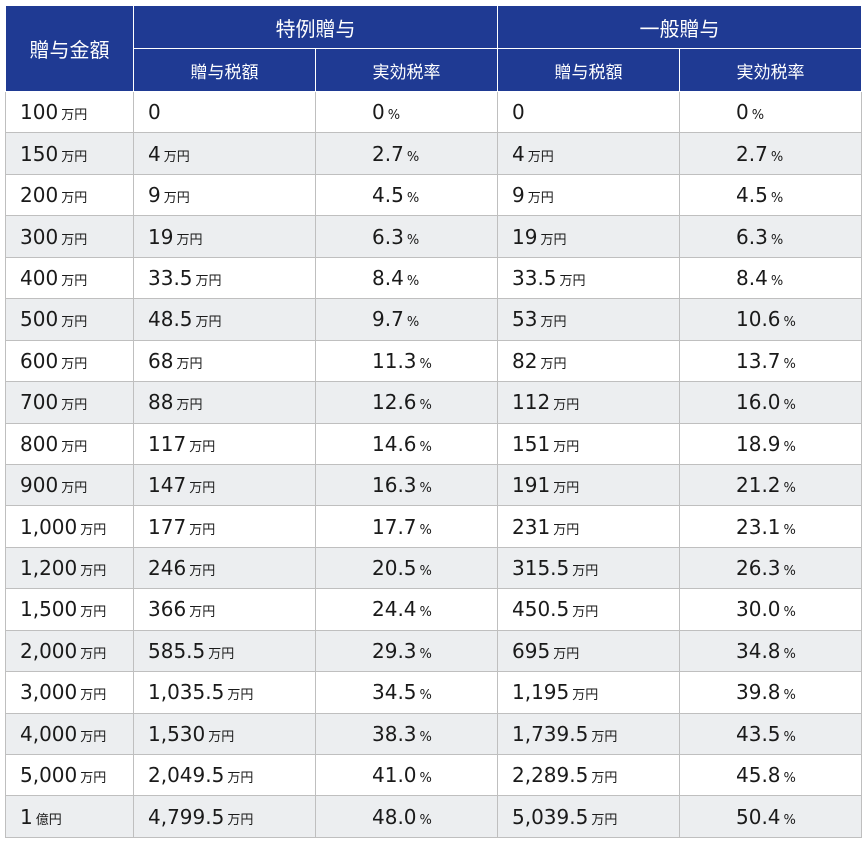 The height and width of the screenshot is (851, 865). I want to click on cell-general-tax: 191 万円, so click(588, 485).